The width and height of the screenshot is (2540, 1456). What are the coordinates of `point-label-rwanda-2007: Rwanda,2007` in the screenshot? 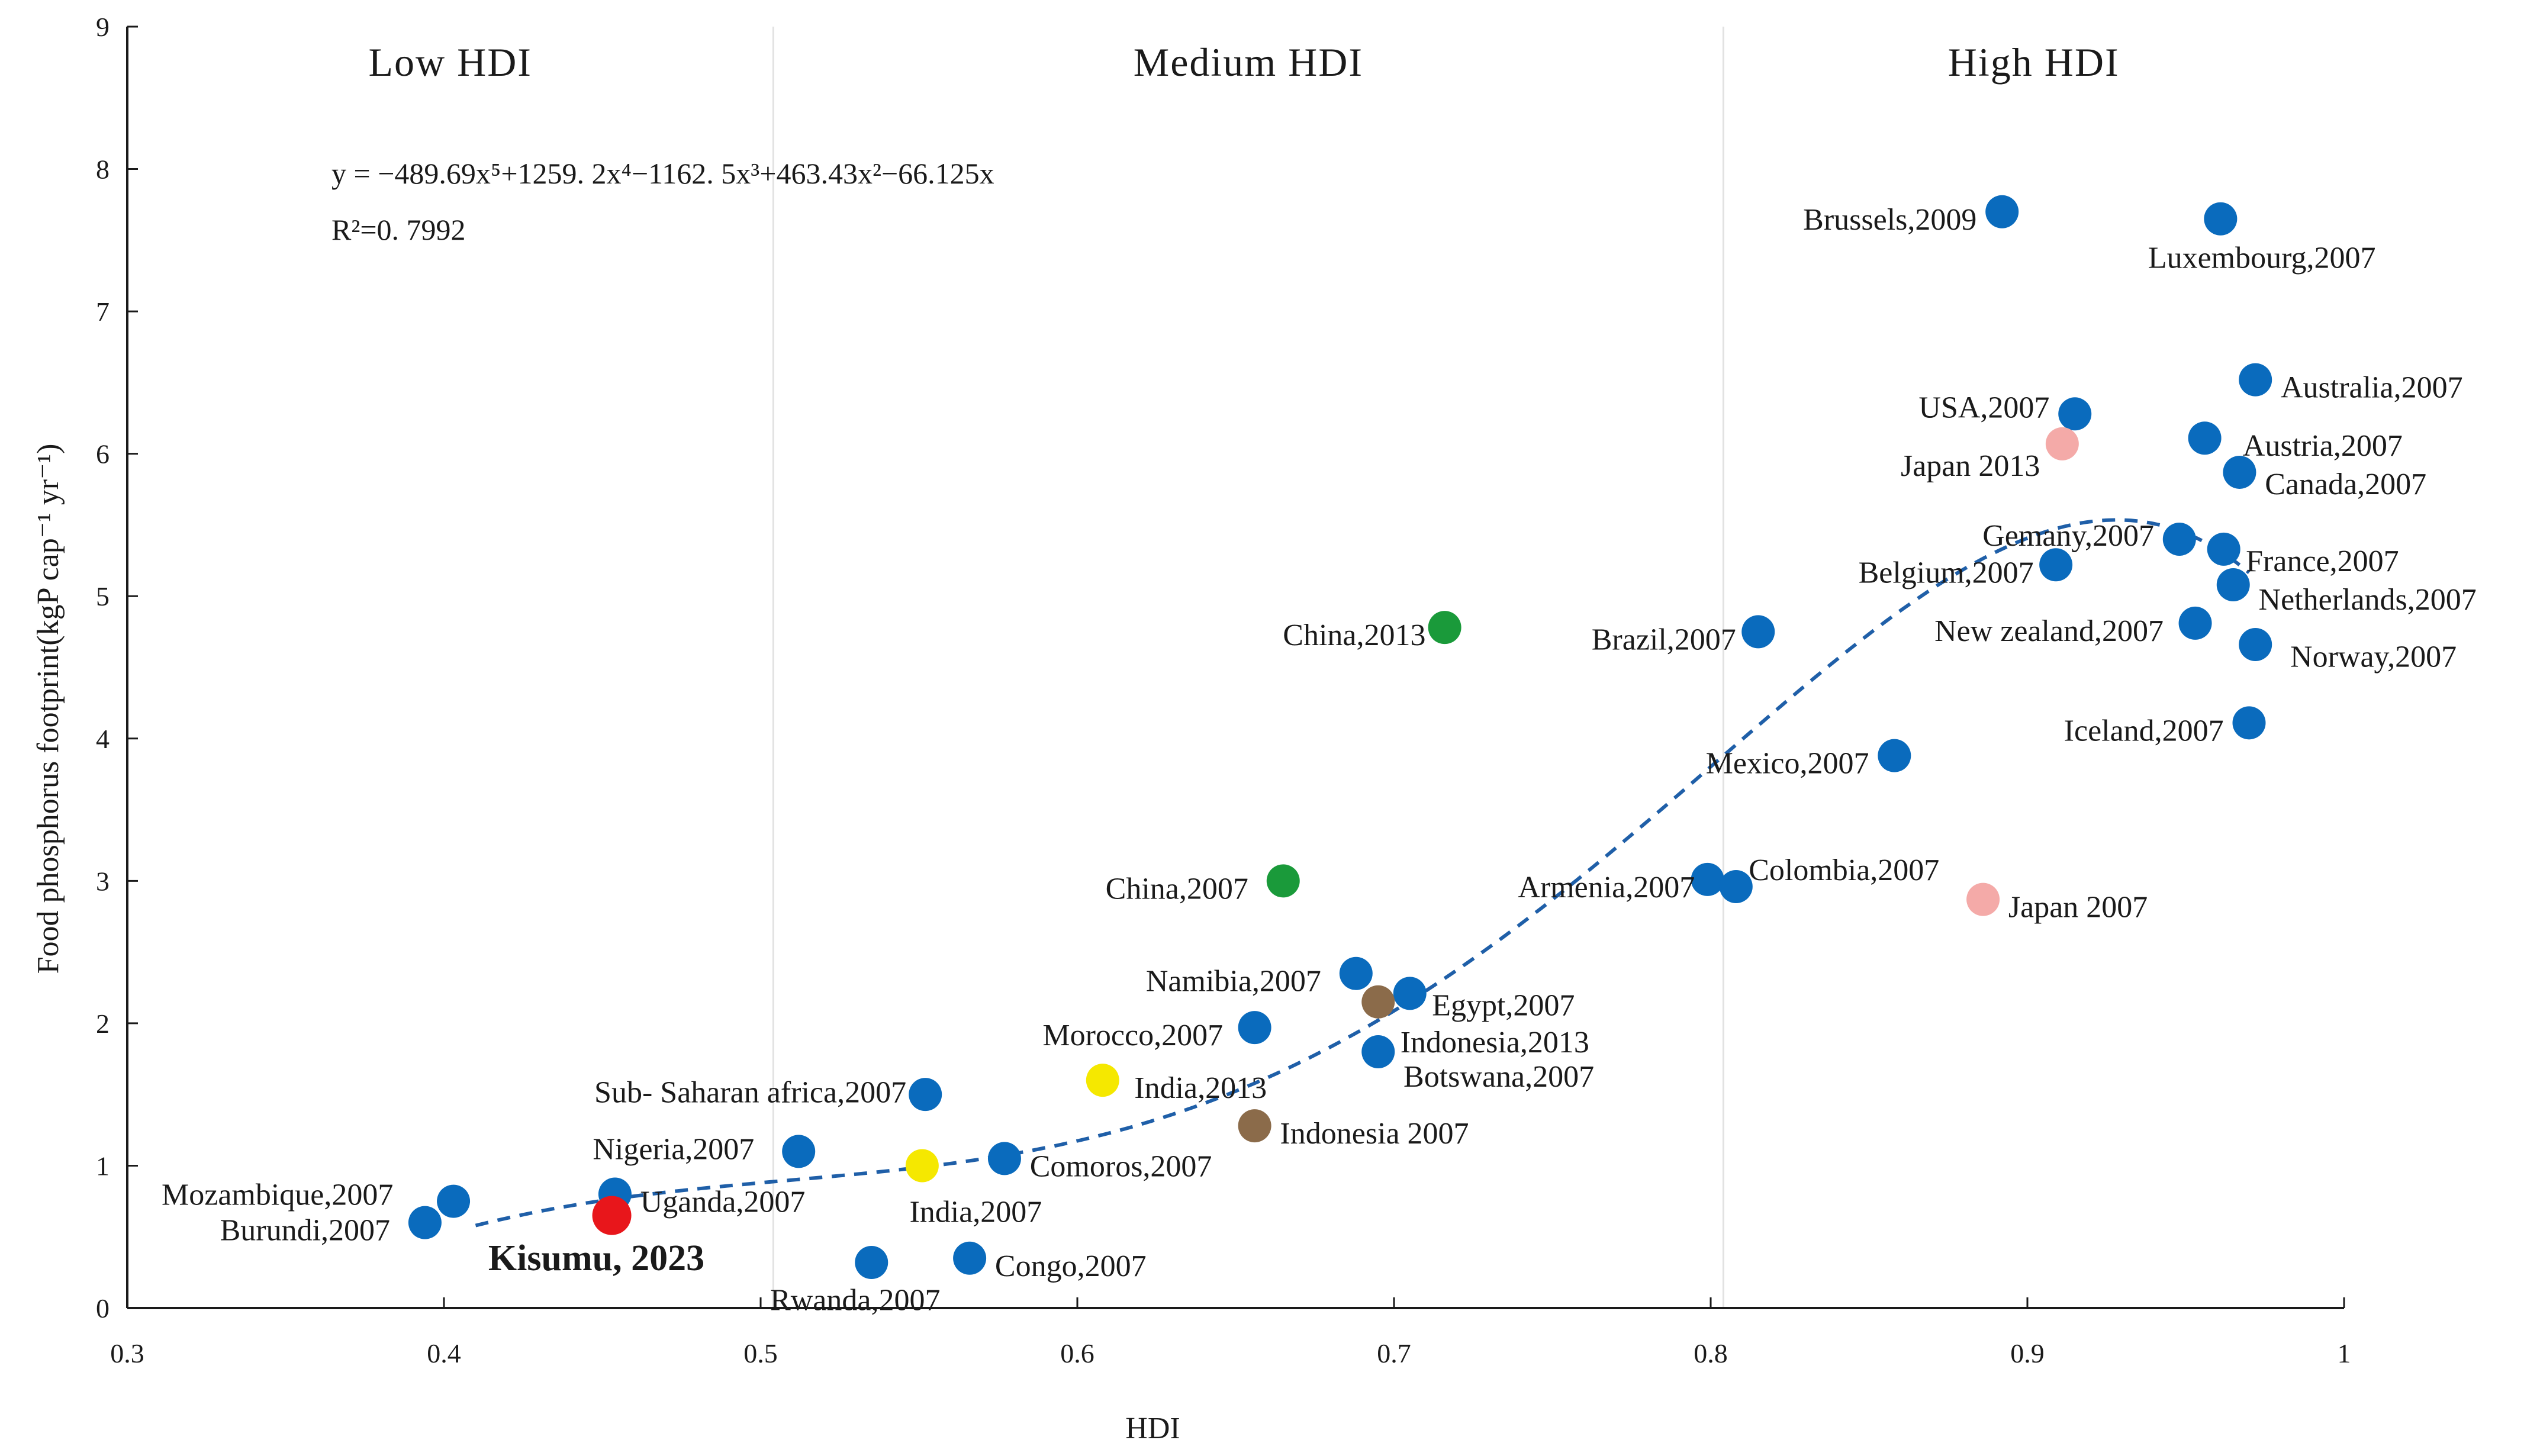 It's located at (855, 1301).